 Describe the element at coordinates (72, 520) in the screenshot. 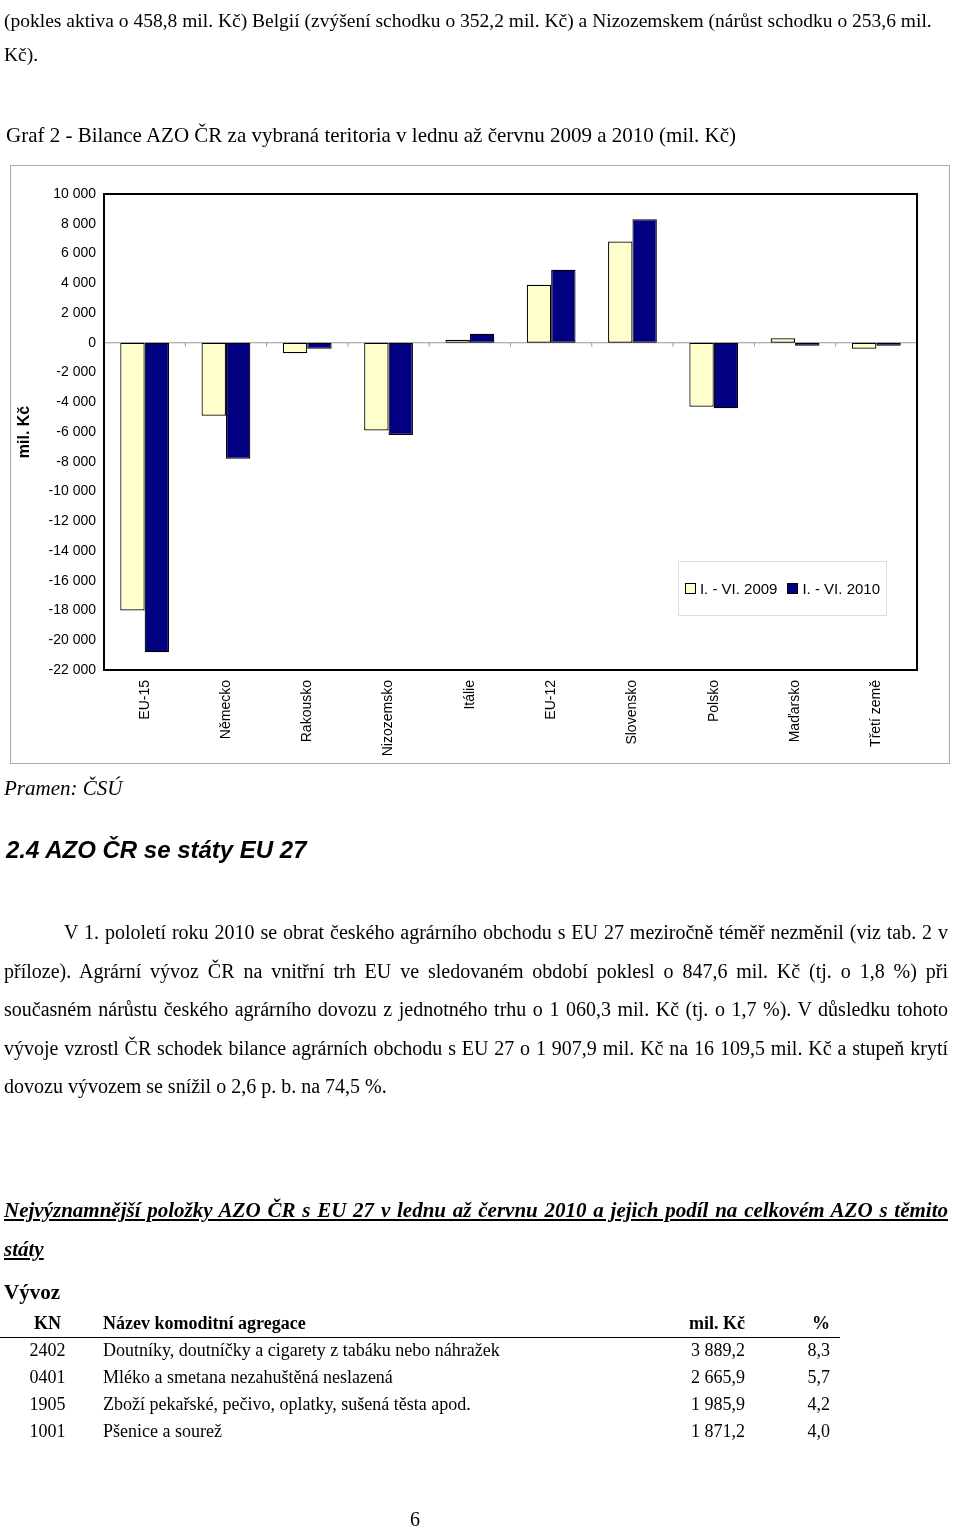

I see `y-tick-label: -12 000` at that location.